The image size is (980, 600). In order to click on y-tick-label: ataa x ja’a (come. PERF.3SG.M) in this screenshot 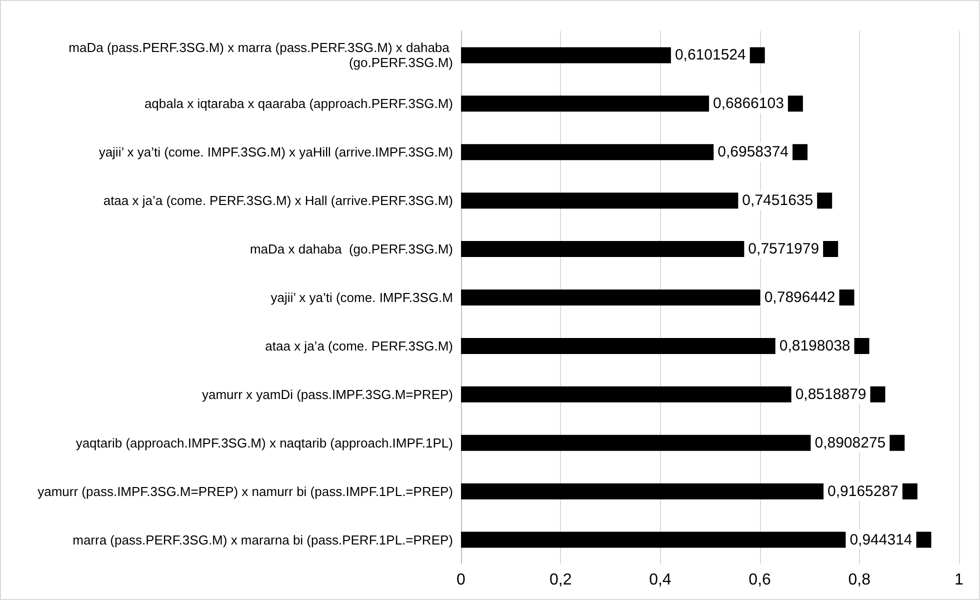, I will do `click(359, 346)`.